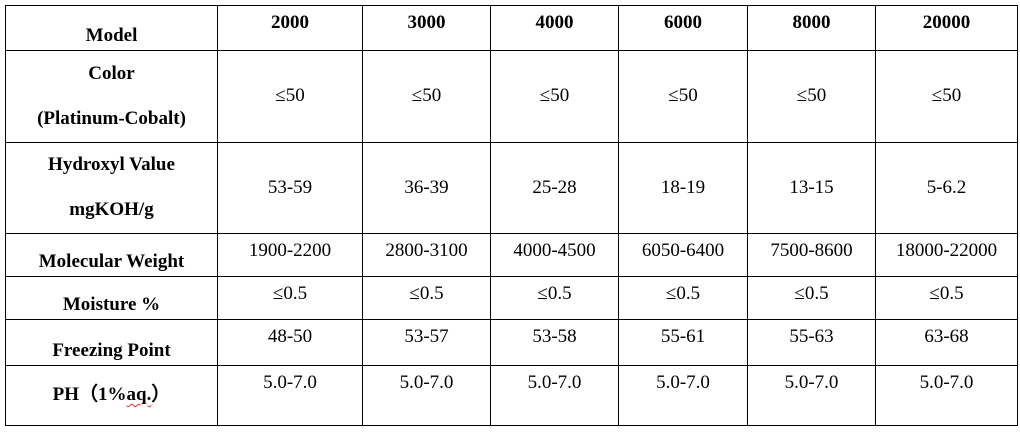 Image resolution: width=1020 pixels, height=435 pixels. What do you see at coordinates (554, 188) in the screenshot?
I see `table-cell: 25-28` at bounding box center [554, 188].